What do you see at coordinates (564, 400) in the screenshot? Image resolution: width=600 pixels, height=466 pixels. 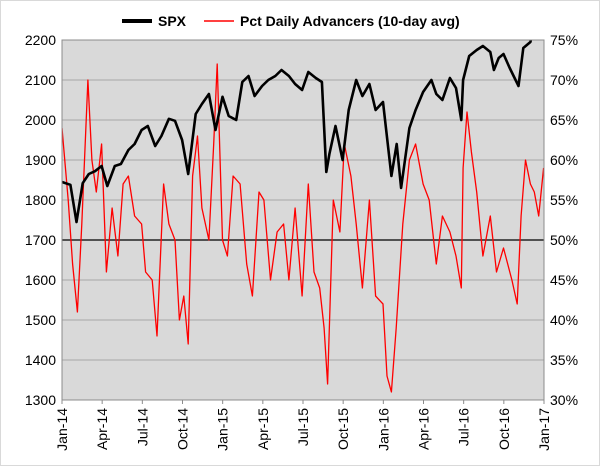 I see `right-y-tick-label: 30%` at bounding box center [564, 400].